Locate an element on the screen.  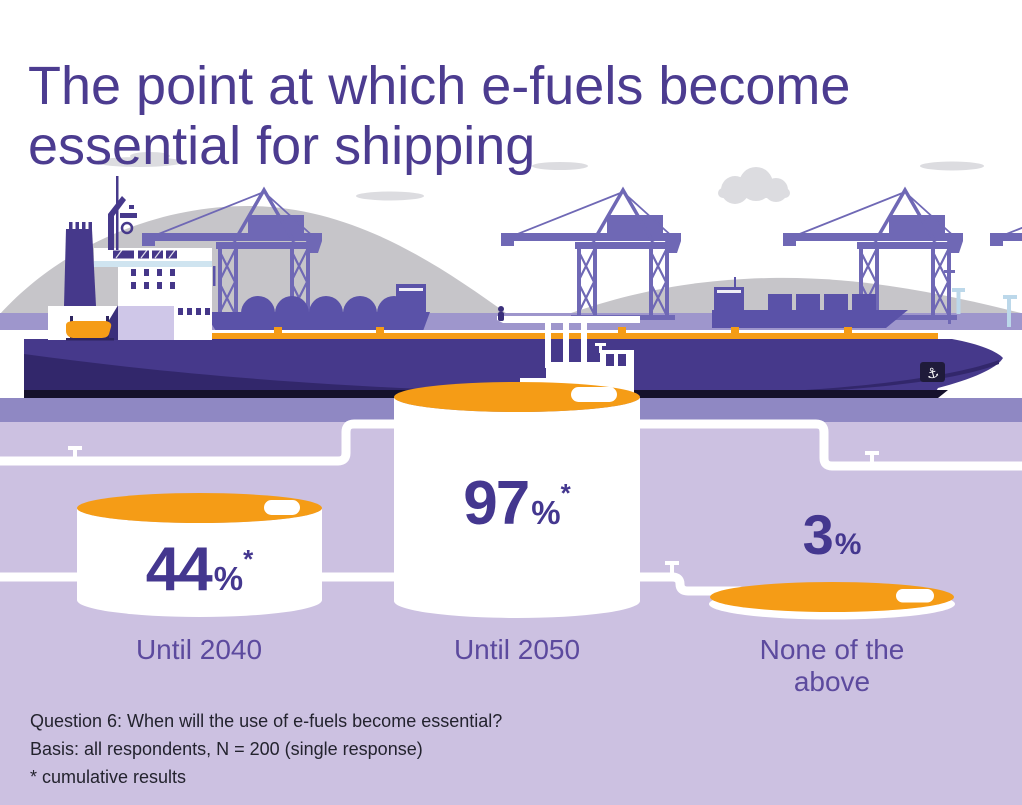
dock-light-post is located at coordinates (980, 296).